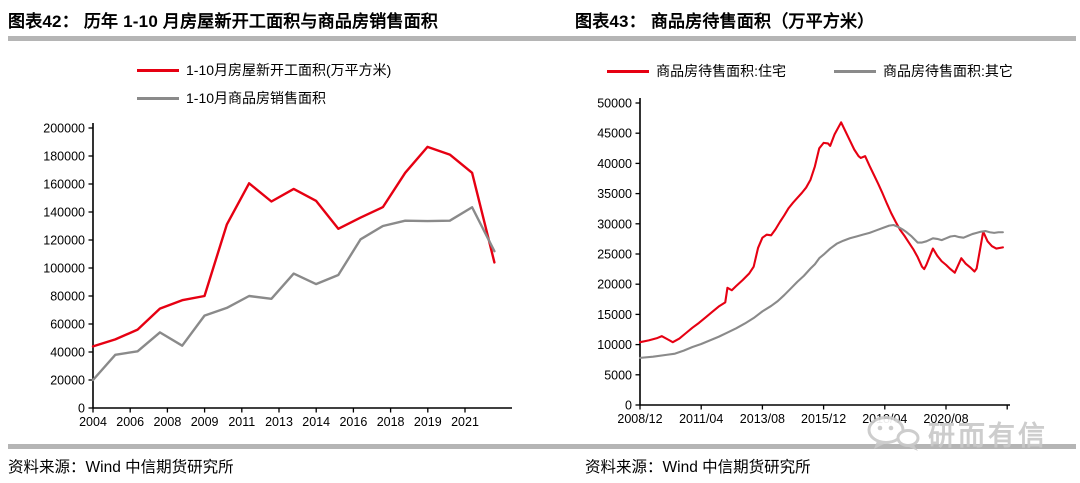  What do you see at coordinates (721, 71) in the screenshot?
I see `legend-label: 商品房待售面积:住宅` at bounding box center [721, 71].